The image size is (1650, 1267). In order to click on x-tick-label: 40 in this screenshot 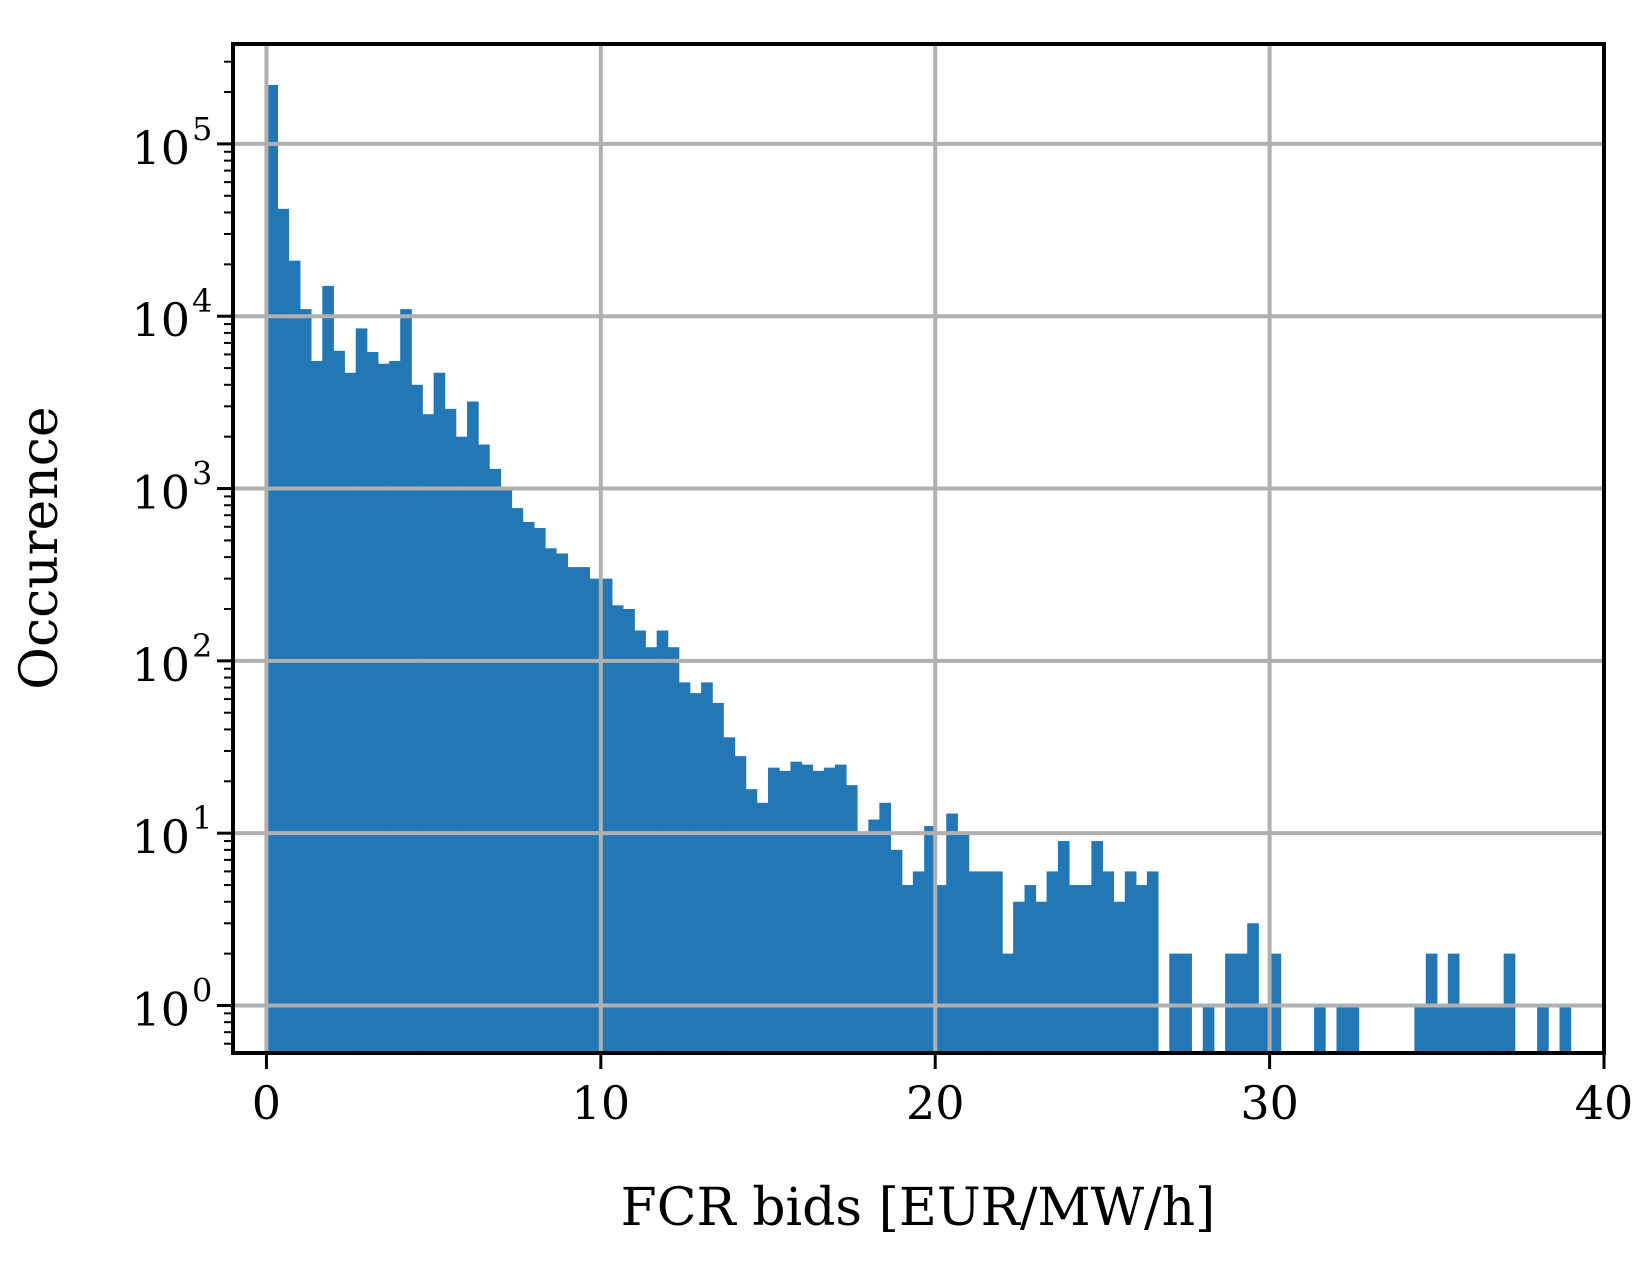, I will do `click(1604, 1103)`.